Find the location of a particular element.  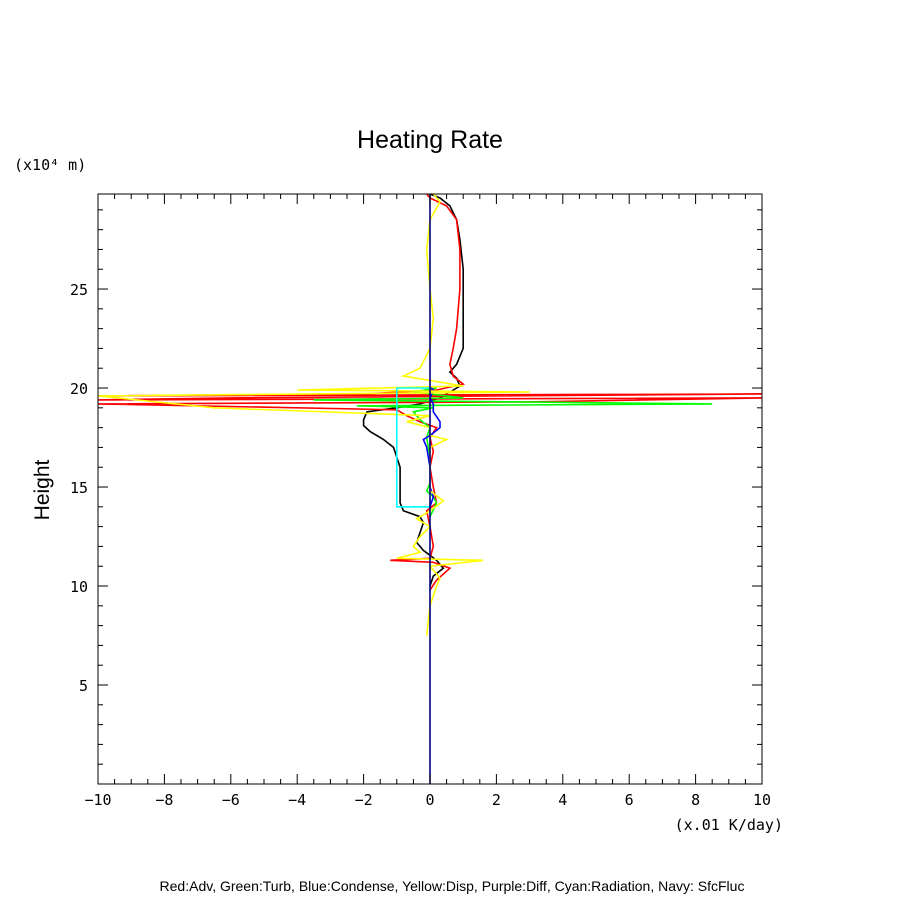

x-unit-label: (x.01 K/day) is located at coordinates (729, 825).